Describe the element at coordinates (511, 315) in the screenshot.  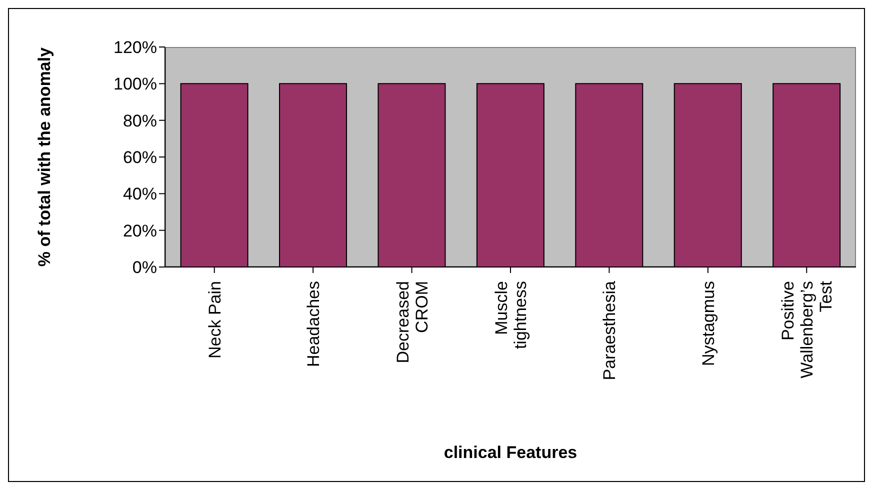
I see `x-tick-label: Muscle tightness` at that location.